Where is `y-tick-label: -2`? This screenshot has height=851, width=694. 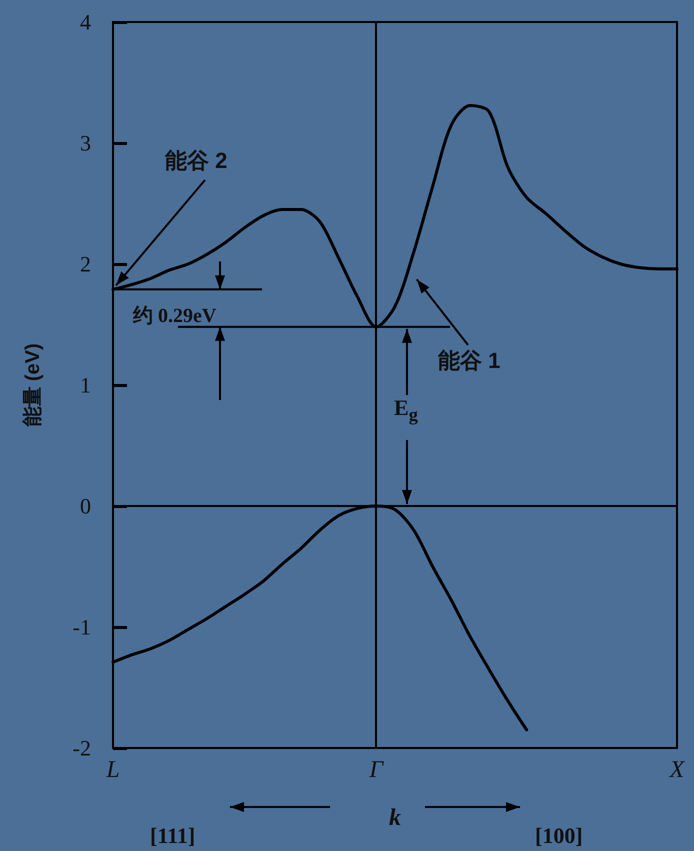 y-tick-label: -2 is located at coordinates (81, 748).